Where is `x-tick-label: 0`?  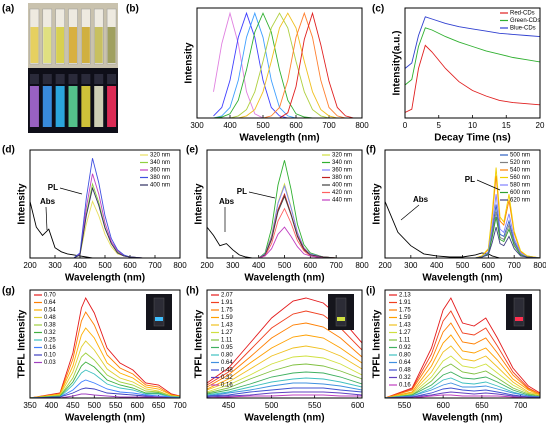 x-tick-label: 0 is located at coordinates (405, 125).